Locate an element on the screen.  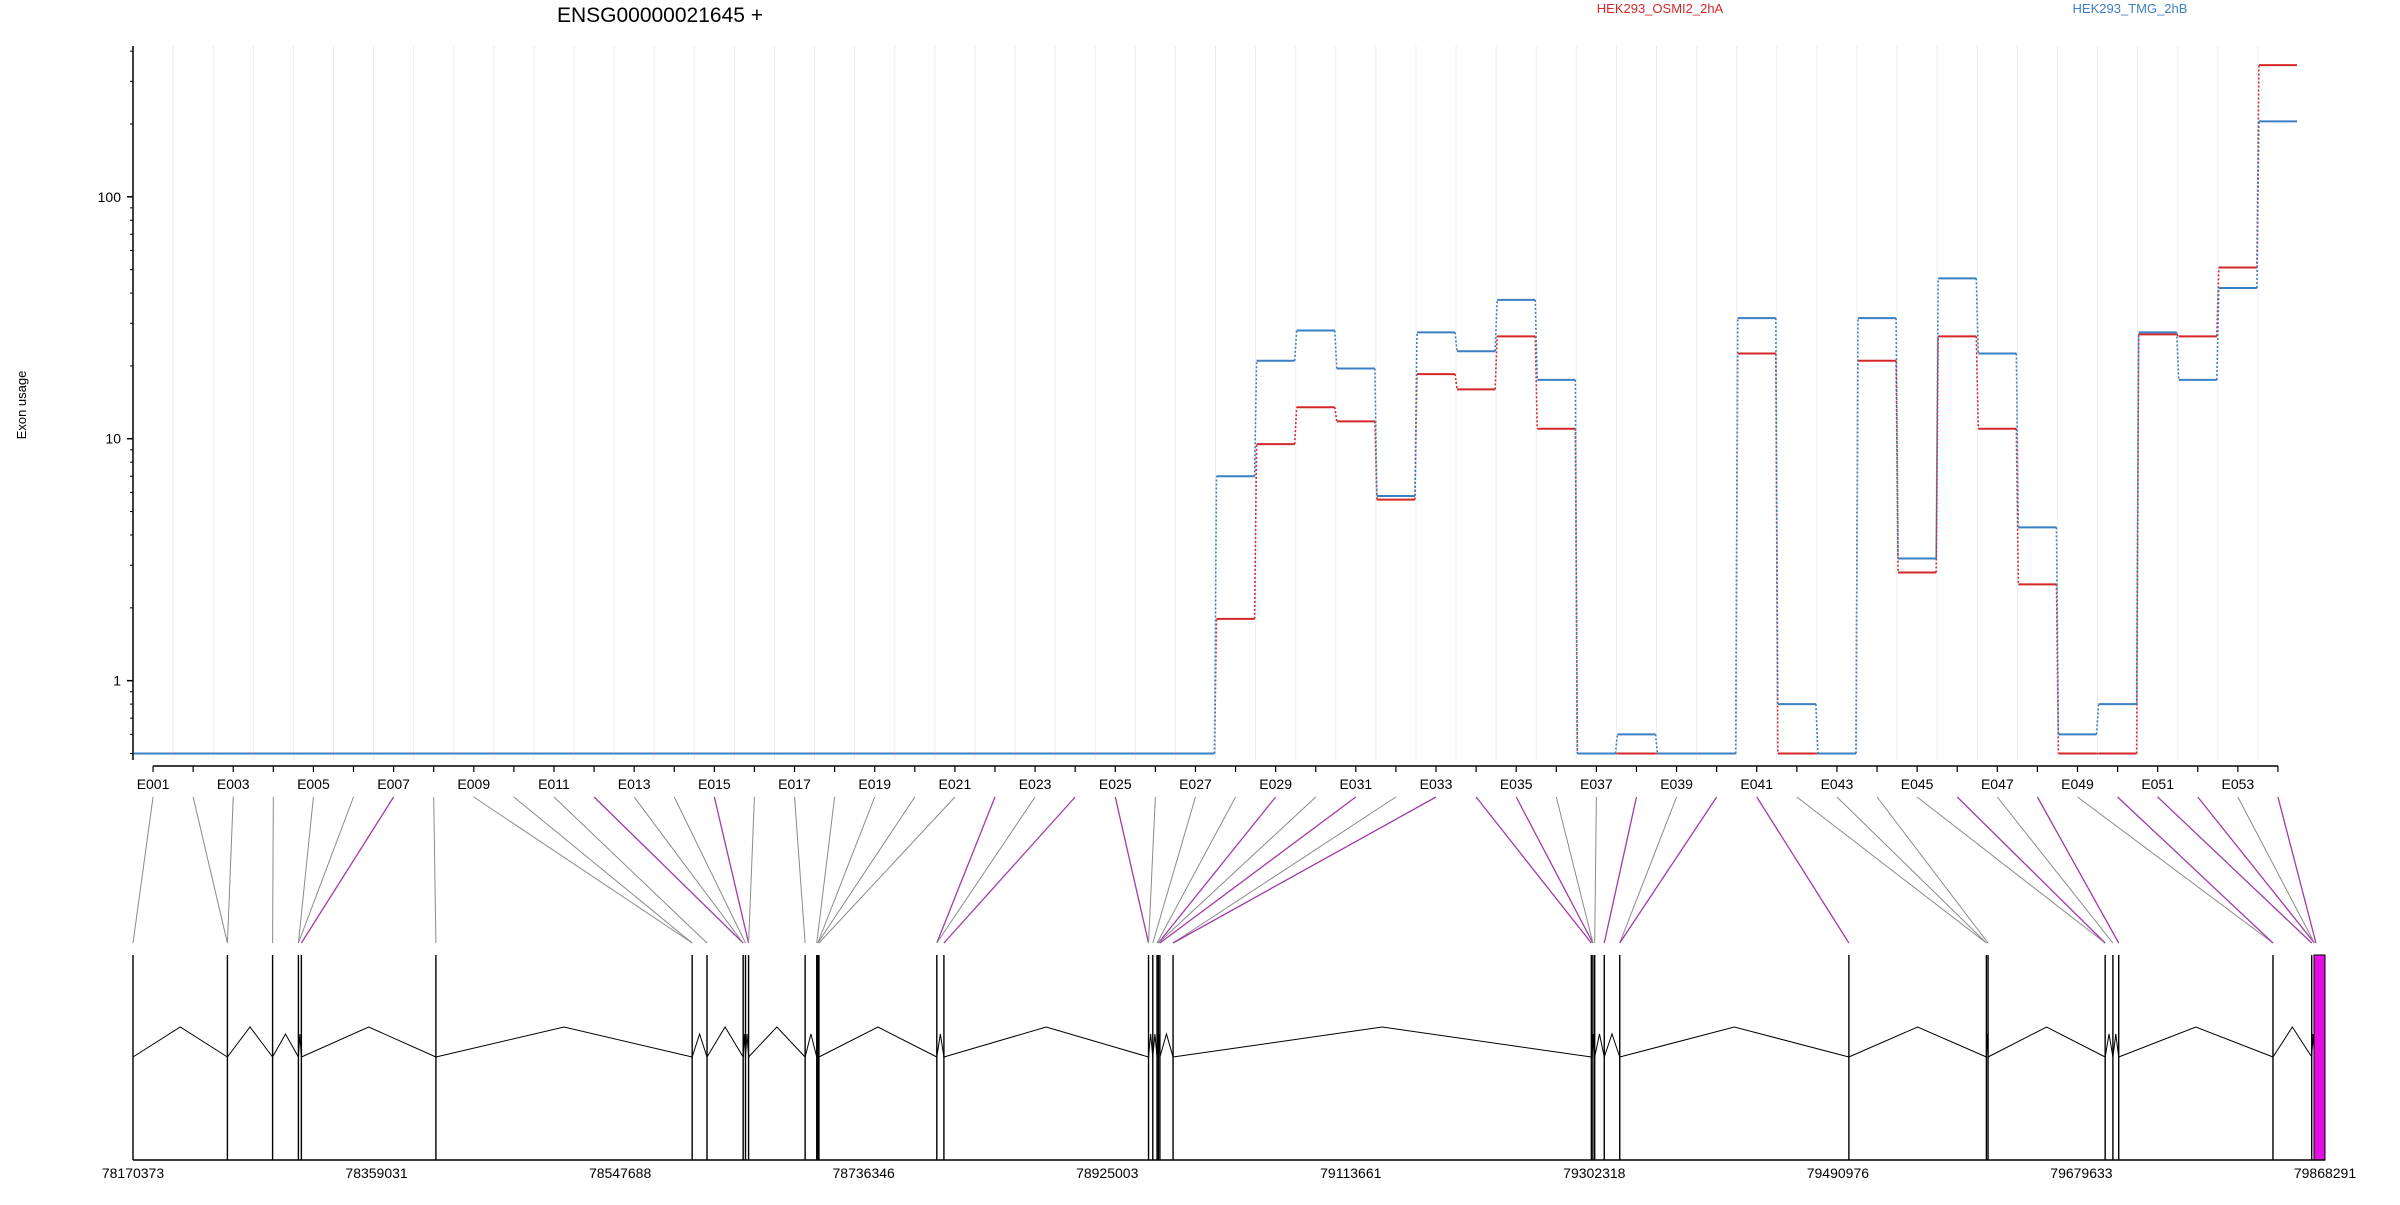
x-tick-label: E053 is located at coordinates (2238, 784).